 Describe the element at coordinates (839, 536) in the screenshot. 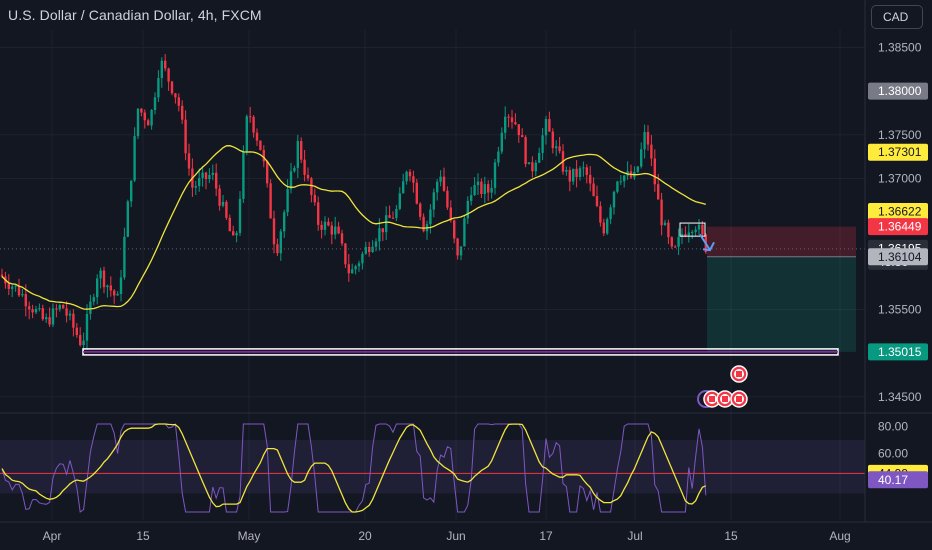

I see `time-axis-label: Aug` at that location.